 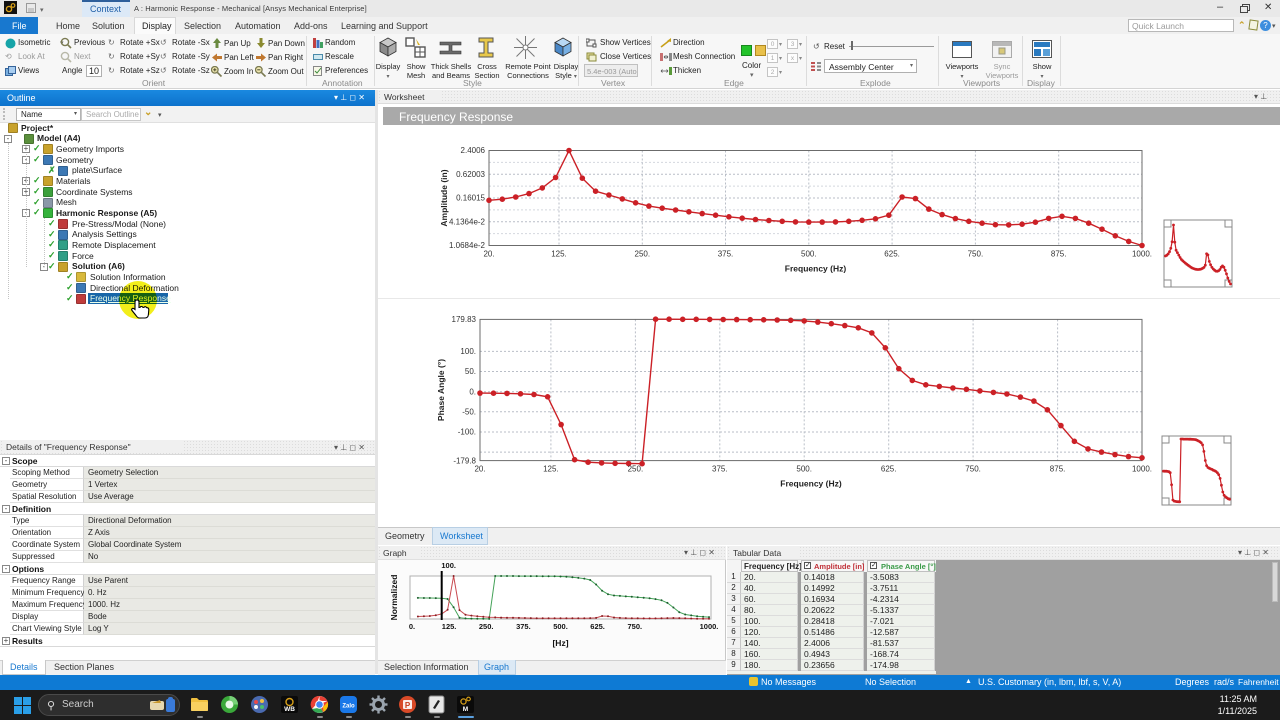 What do you see at coordinates (289, 709) in the screenshot?
I see `svg-text: WB` at bounding box center [289, 709].